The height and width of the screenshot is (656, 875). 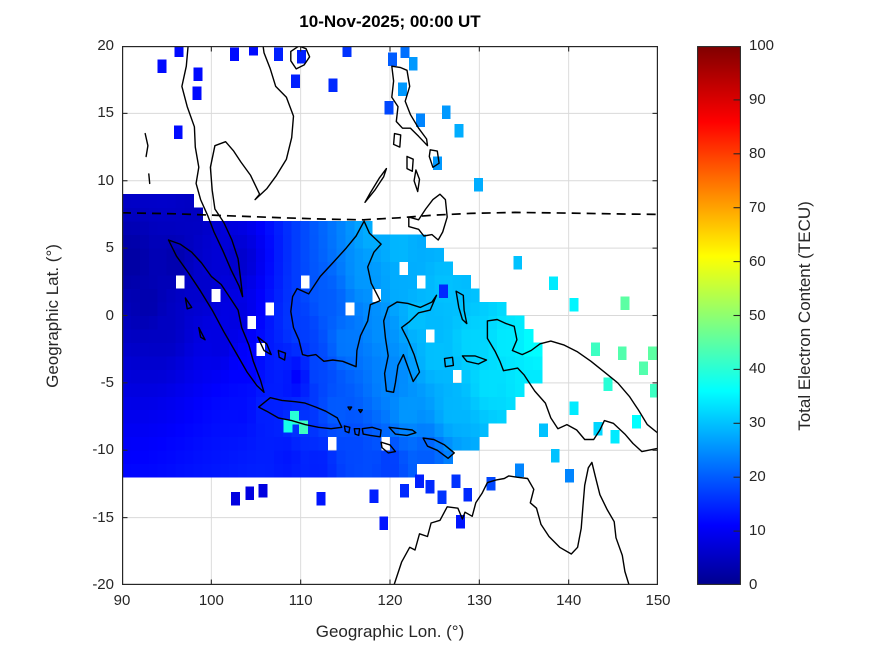 What do you see at coordinates (390, 631) in the screenshot?
I see `x-axis-label: Geographic Lon. (°)` at bounding box center [390, 631].